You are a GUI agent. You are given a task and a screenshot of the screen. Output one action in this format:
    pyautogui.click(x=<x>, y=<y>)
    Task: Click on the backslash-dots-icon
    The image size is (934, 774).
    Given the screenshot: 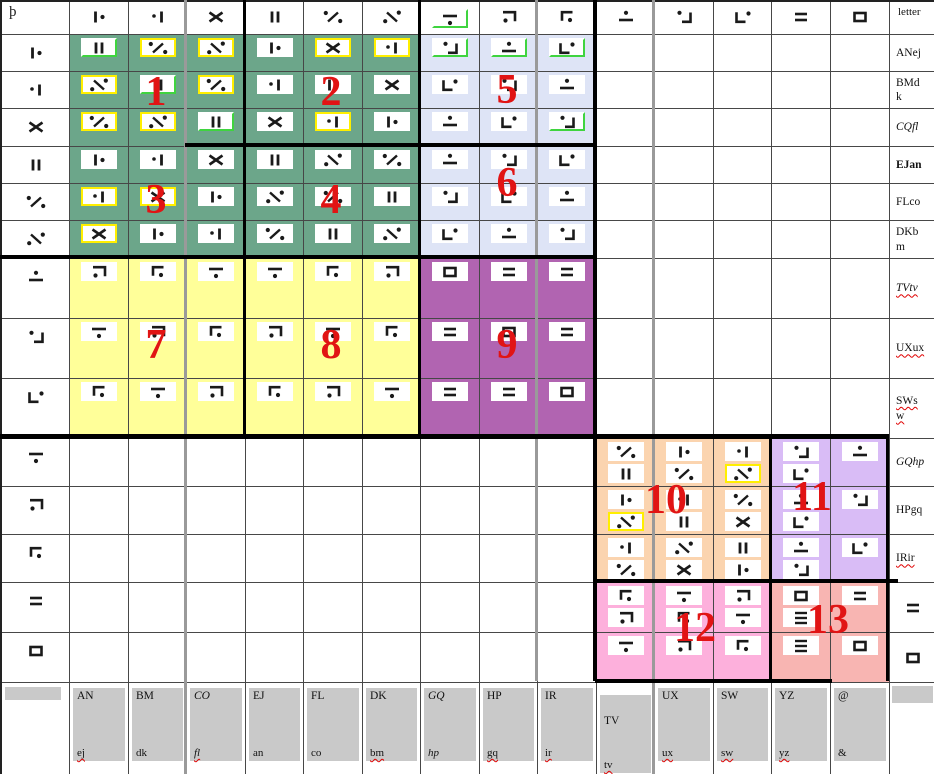 What is the action you would take?
    pyautogui.click(x=216, y=47)
    